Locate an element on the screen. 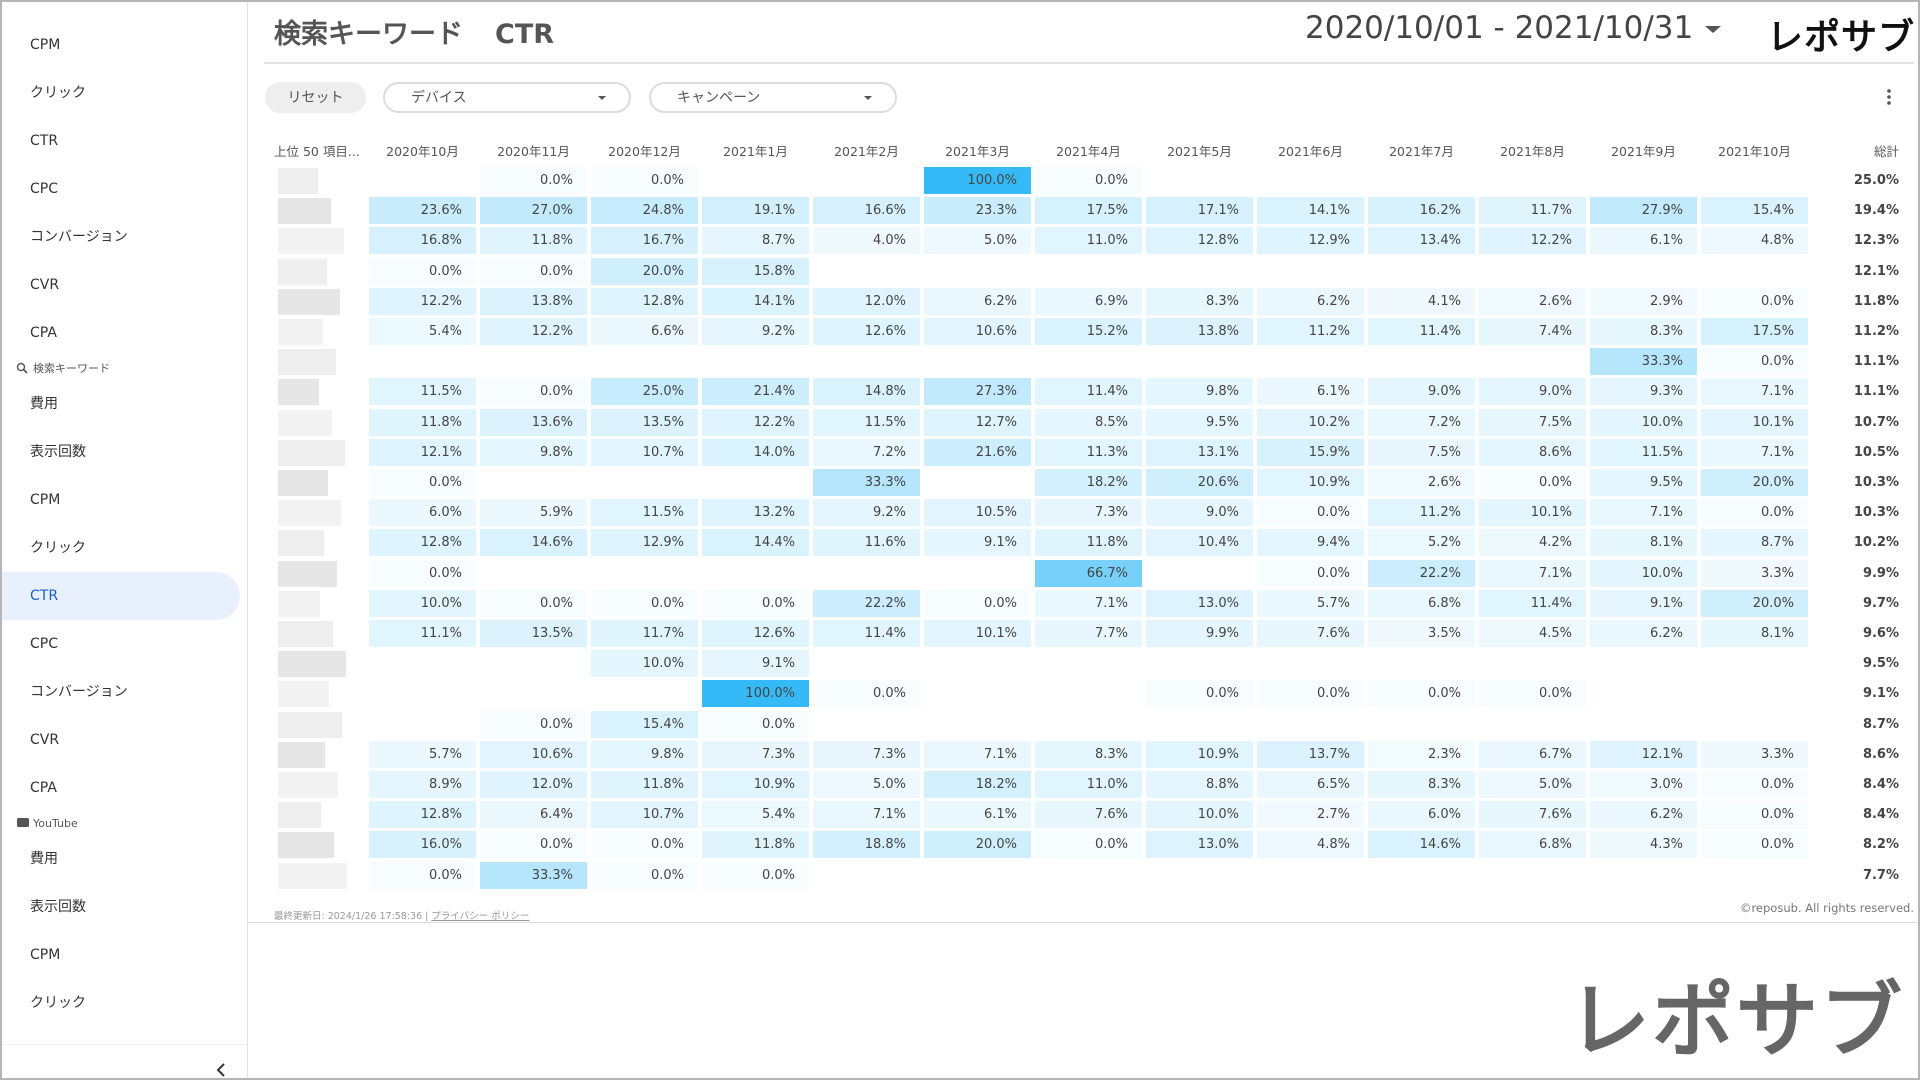 This screenshot has height=1080, width=1920. heat-cell: 13.4% is located at coordinates (1421, 241).